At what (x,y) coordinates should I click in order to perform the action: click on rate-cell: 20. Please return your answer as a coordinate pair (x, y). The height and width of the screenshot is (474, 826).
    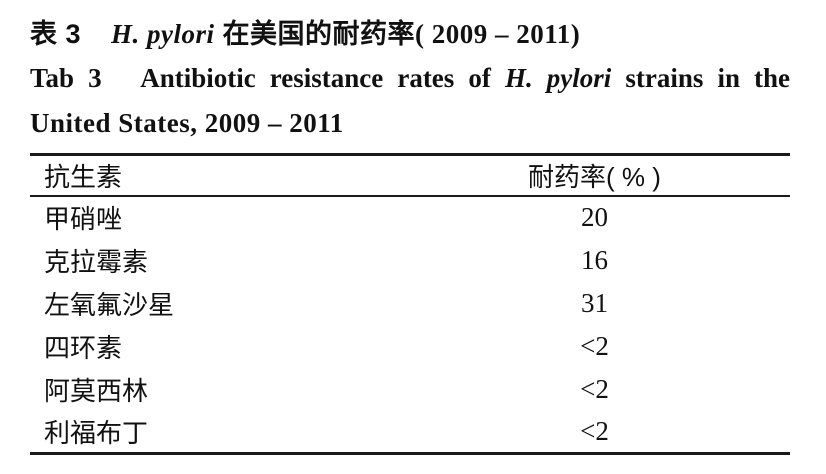
    Looking at the image, I should click on (594, 217).